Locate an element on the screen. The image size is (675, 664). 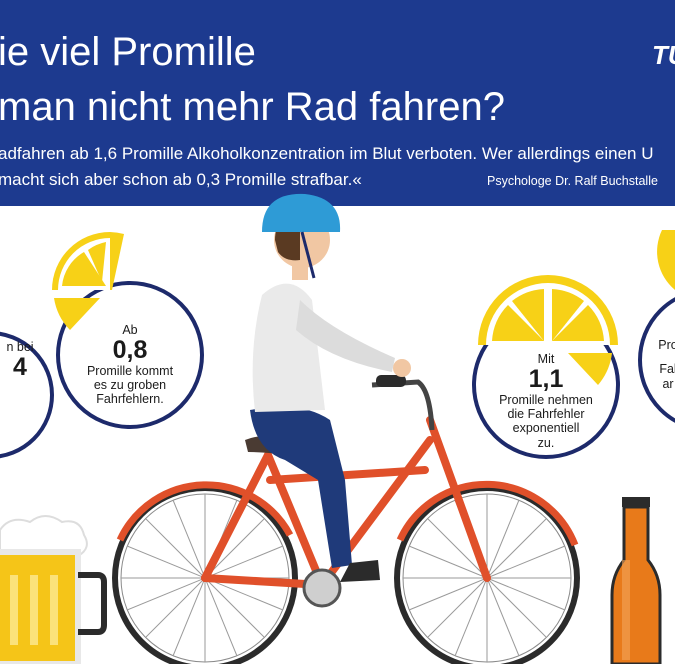
circle-right-line3: ar is located at coordinates (668, 383).